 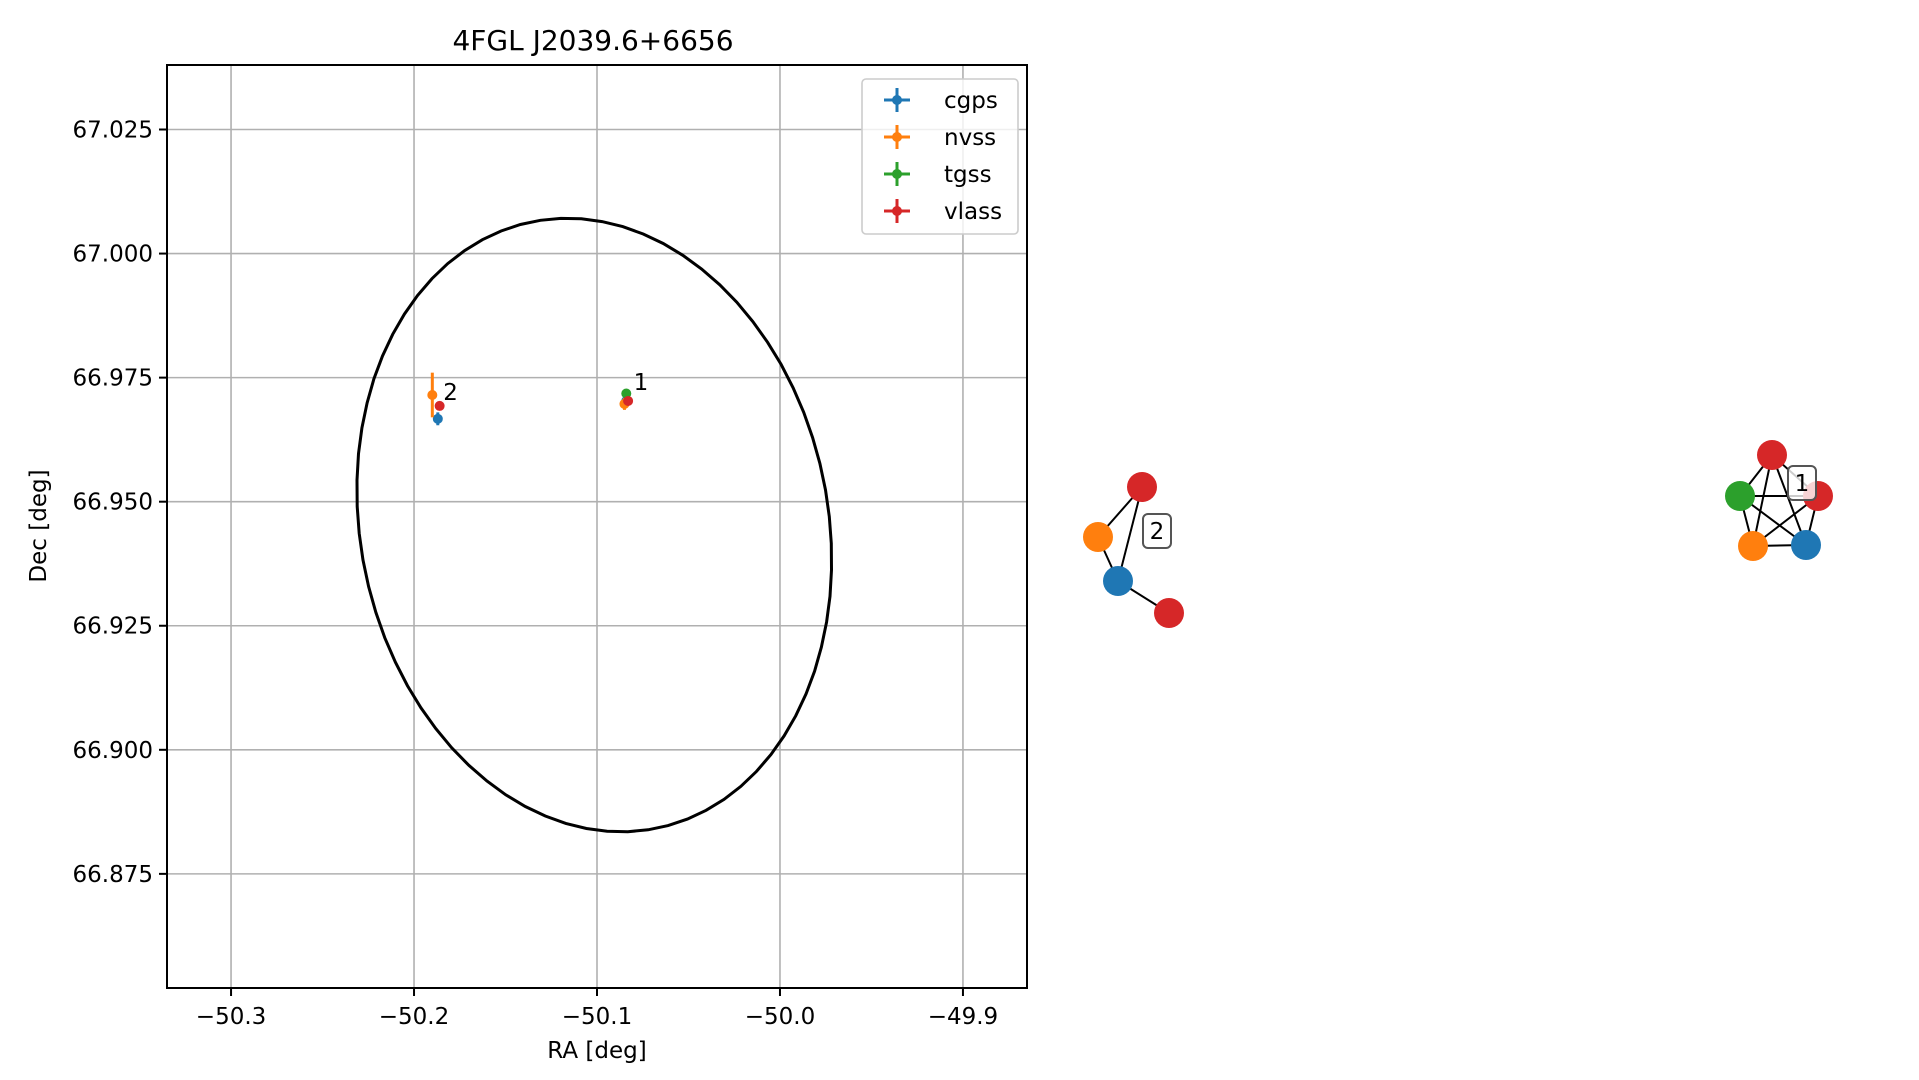 I want to click on data-points, so click(x=530, y=399).